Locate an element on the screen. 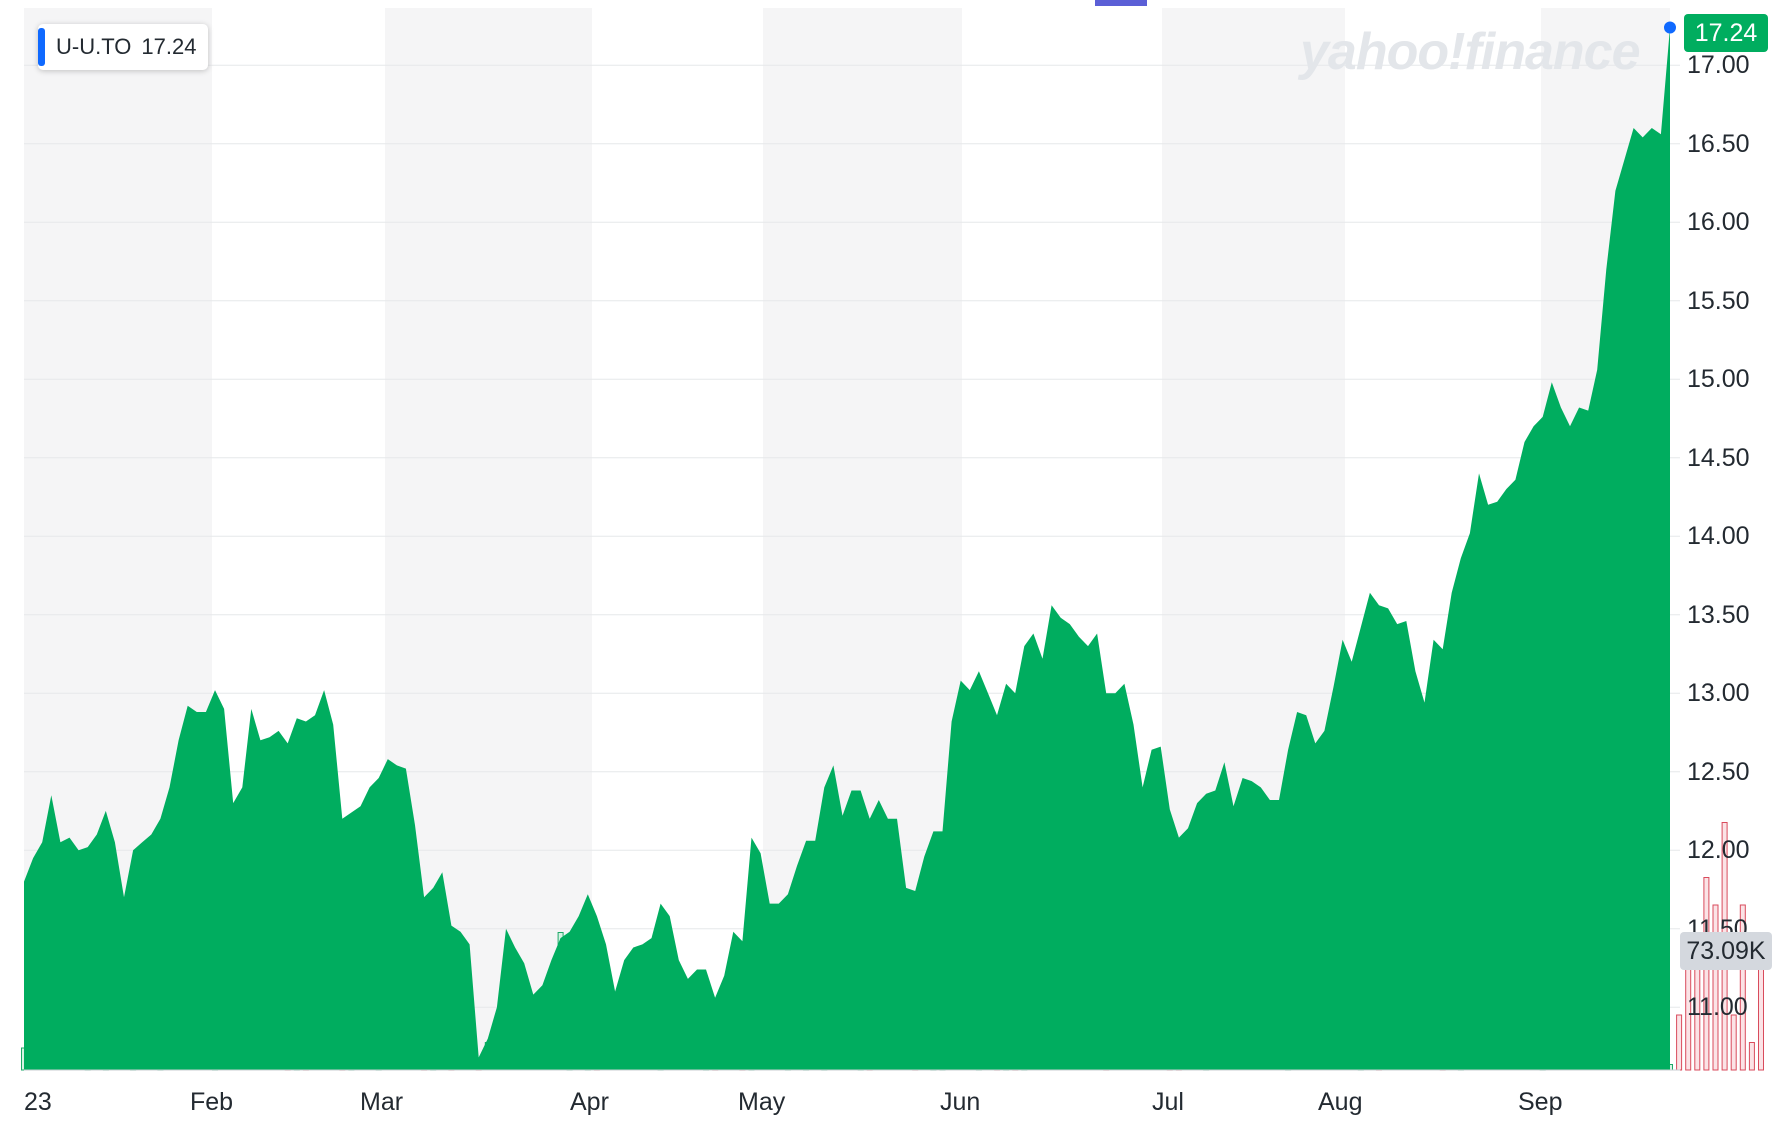 This screenshot has height=1138, width=1775. y-tick-label: 14.00 is located at coordinates (1718, 536).